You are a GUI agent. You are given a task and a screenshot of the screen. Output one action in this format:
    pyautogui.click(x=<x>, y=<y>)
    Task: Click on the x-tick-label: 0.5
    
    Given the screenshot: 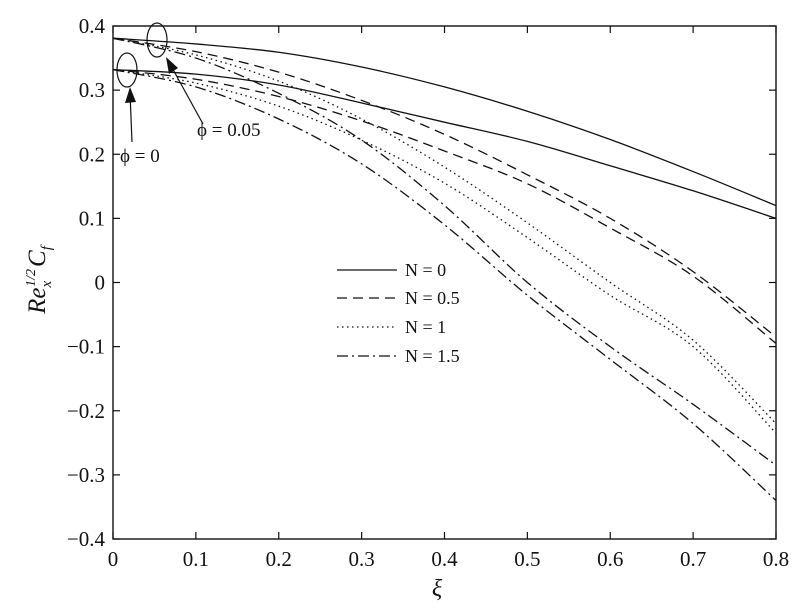 What is the action you would take?
    pyautogui.click(x=527, y=559)
    